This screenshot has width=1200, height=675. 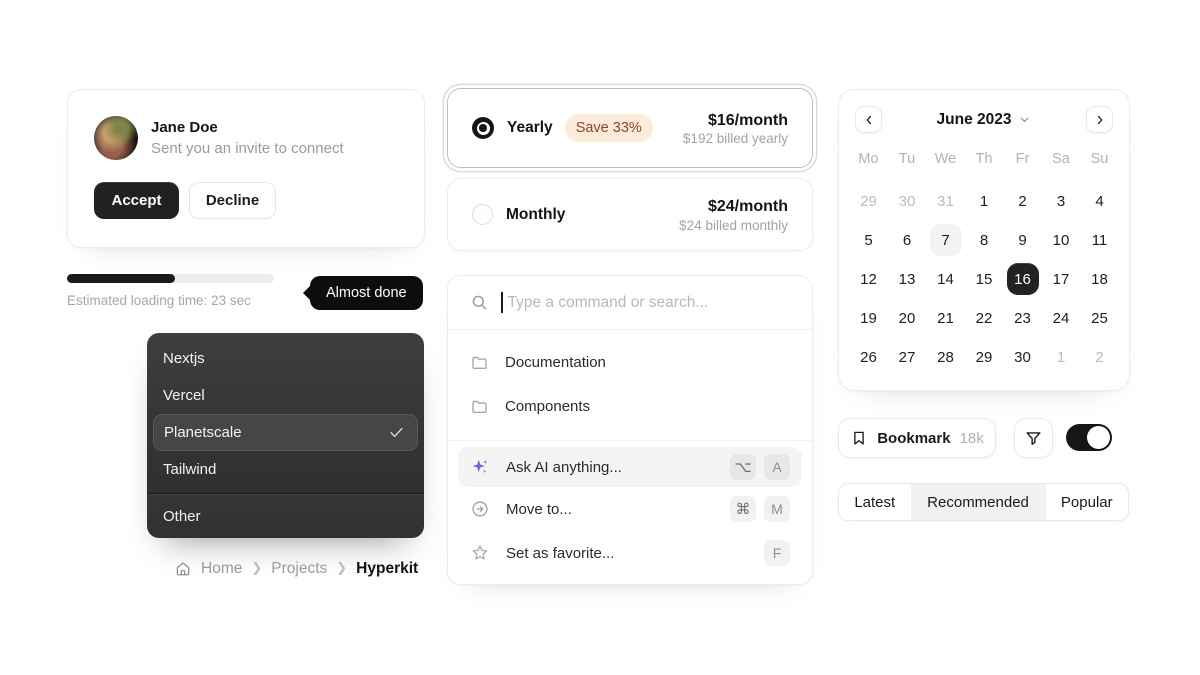 I want to click on palette-action-ask-ai: Ask AI anything... ⌥ A, so click(x=630, y=467).